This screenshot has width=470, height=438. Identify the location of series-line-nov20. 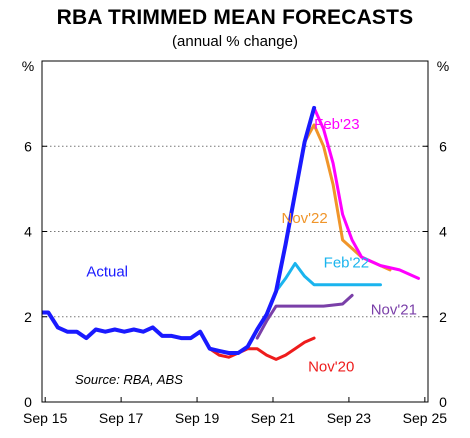
(262, 348).